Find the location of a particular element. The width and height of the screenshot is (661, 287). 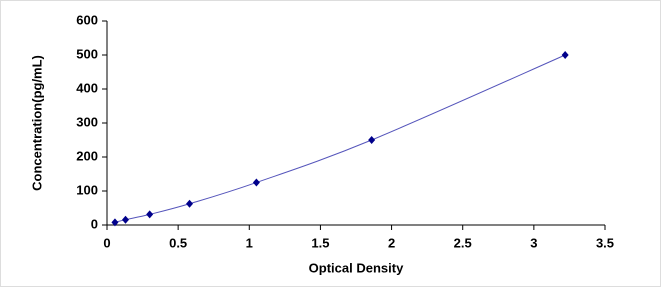

y-tick-label: 0 is located at coordinates (94, 223).